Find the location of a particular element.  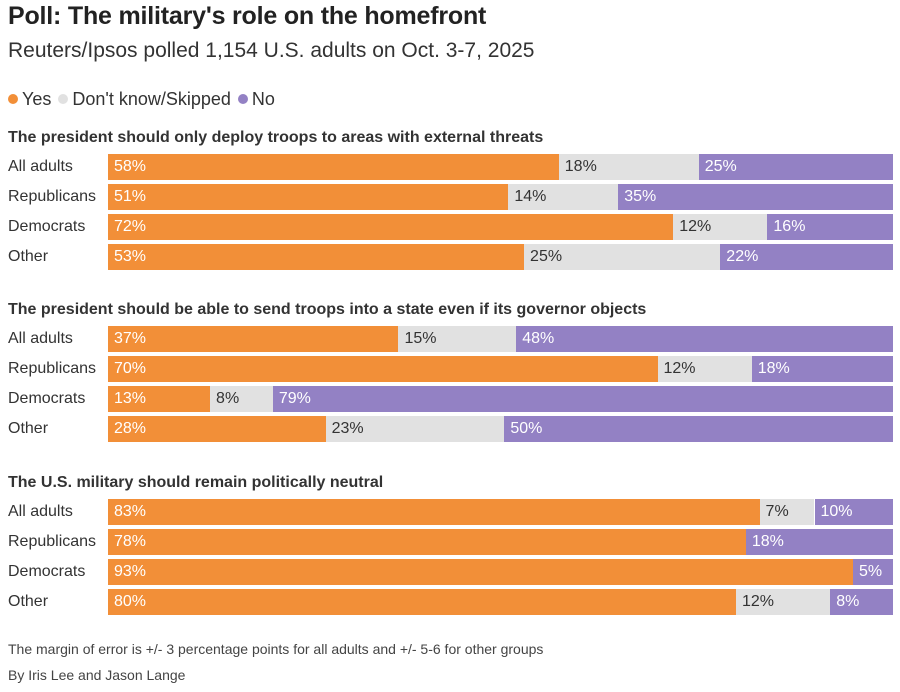

bar-track: 51% 14% 35% is located at coordinates (500, 197).